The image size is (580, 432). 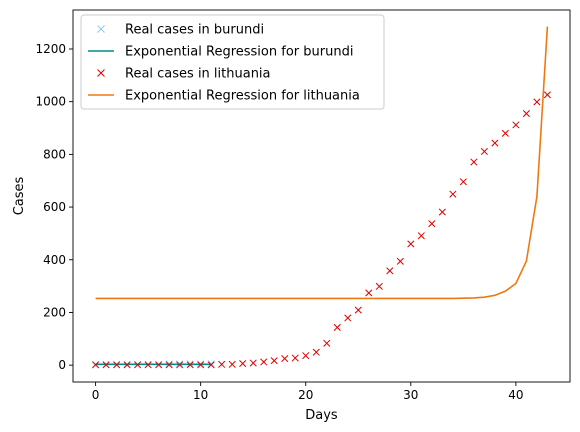 I want to click on legend-item-3: Exponential Regression for lithuania, so click(x=224, y=96).